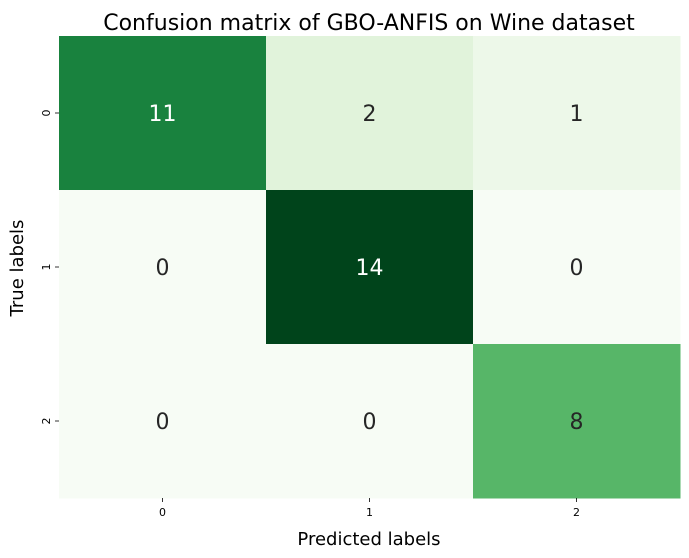 The height and width of the screenshot is (558, 689). What do you see at coordinates (46, 421) in the screenshot?
I see `y-tick-label-2: 2` at bounding box center [46, 421].